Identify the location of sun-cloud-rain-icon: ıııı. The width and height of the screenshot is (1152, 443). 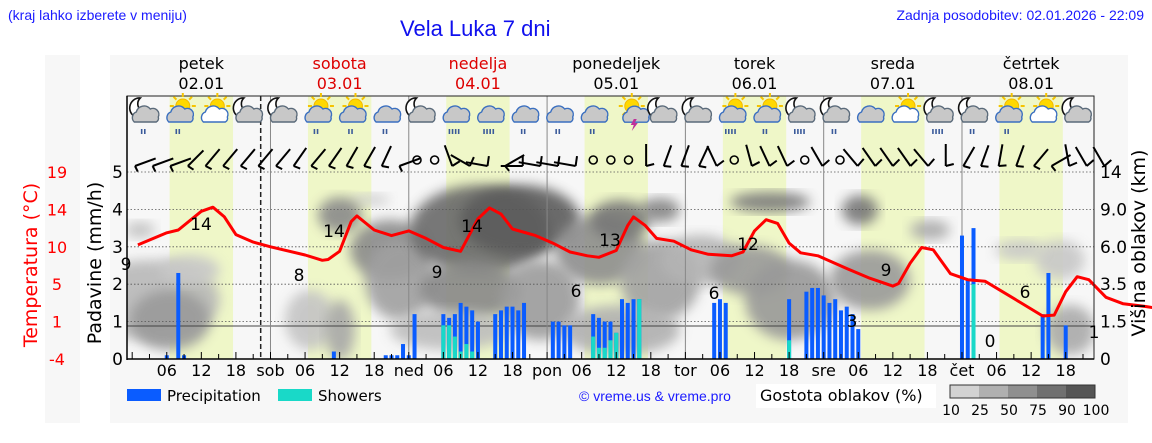
(733, 115).